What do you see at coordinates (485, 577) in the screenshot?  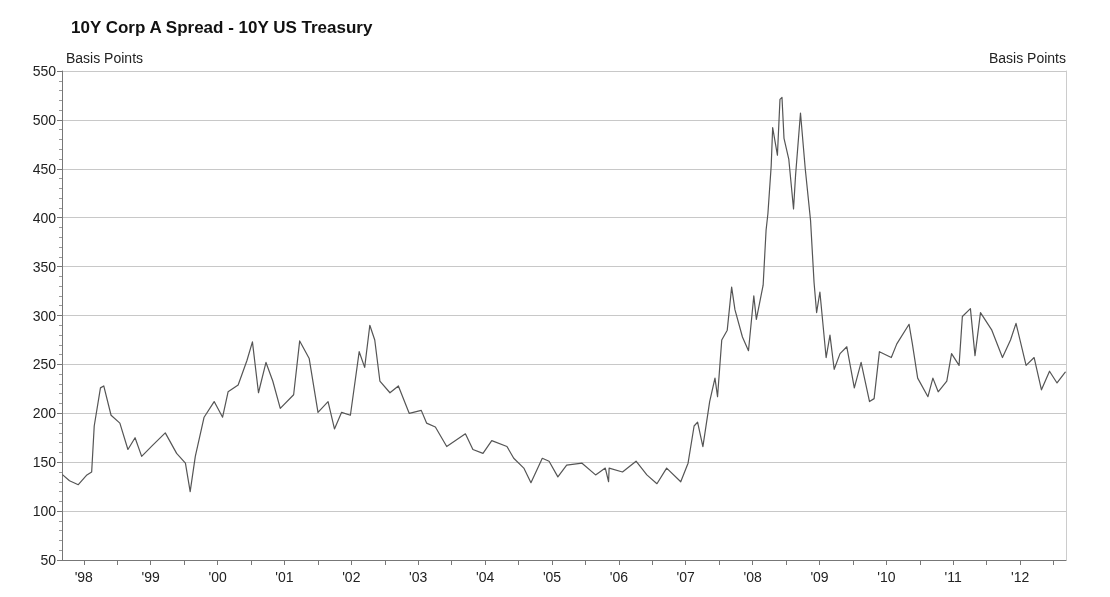 I see `x-tick-label: '04` at bounding box center [485, 577].